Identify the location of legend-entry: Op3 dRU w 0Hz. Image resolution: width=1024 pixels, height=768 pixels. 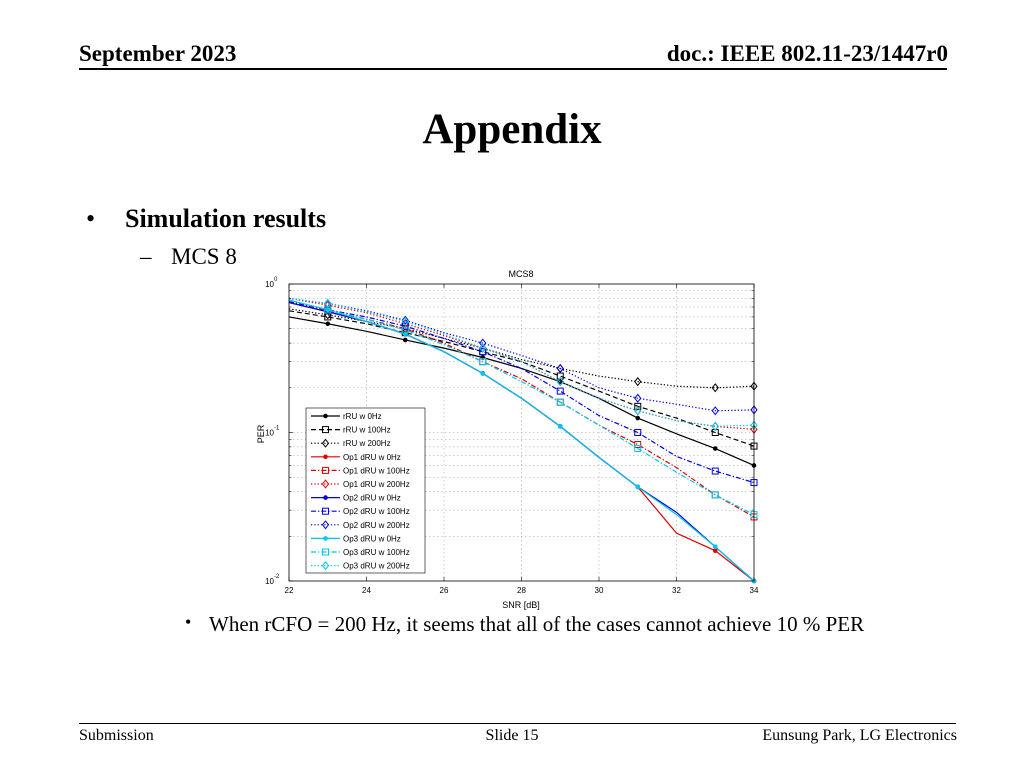
(356, 538).